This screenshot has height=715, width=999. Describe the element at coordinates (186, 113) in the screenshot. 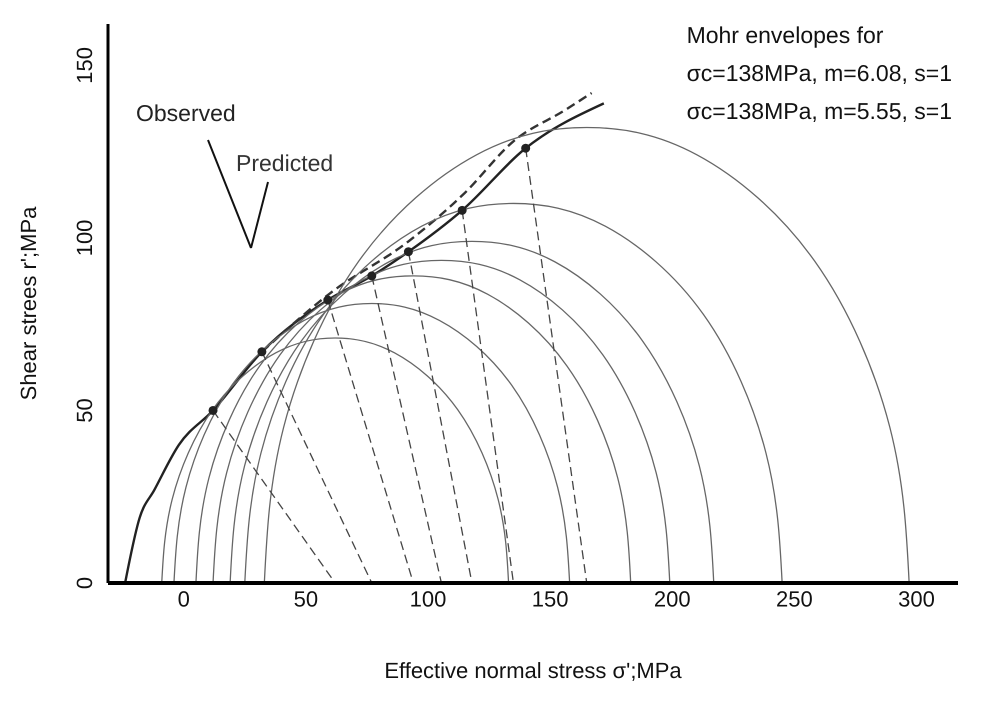

I see `text: Observed` at that location.